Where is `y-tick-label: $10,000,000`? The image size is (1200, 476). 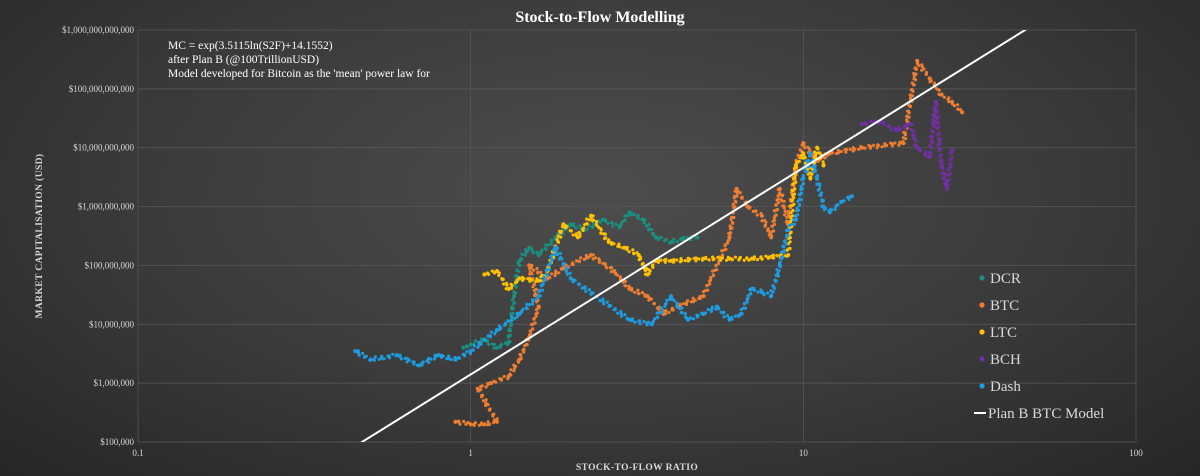
y-tick-label: $10,000,000 is located at coordinates (112, 324).